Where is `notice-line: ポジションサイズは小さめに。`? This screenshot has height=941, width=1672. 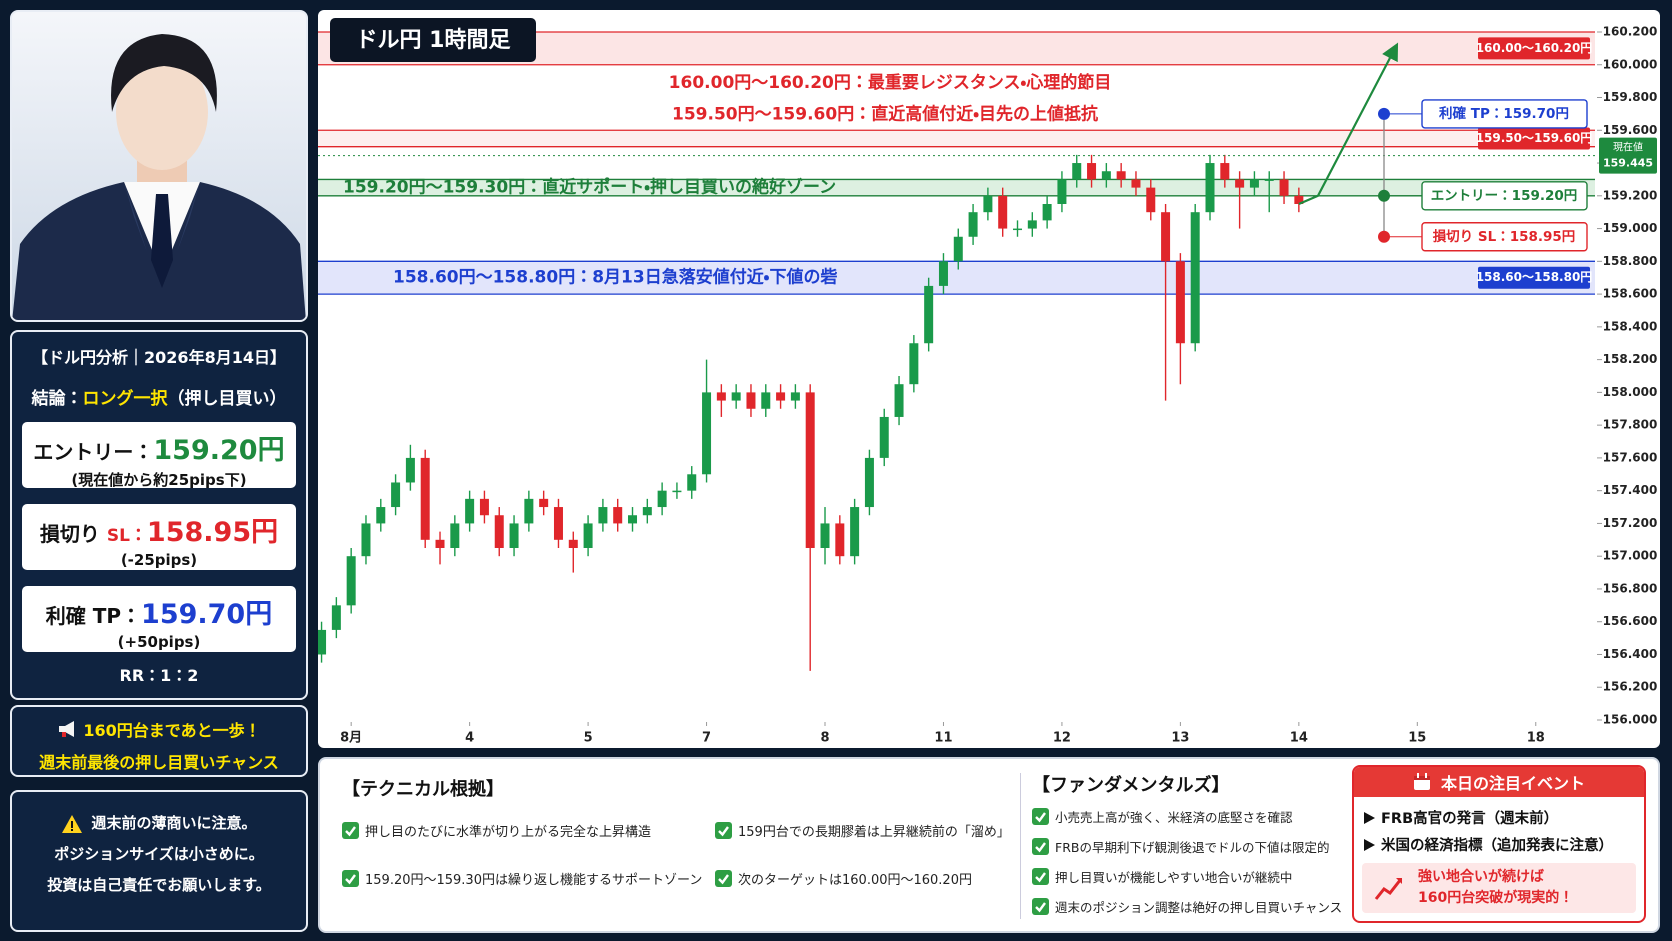
notice-line: ポジションサイズは小さめに。 is located at coordinates (159, 854).